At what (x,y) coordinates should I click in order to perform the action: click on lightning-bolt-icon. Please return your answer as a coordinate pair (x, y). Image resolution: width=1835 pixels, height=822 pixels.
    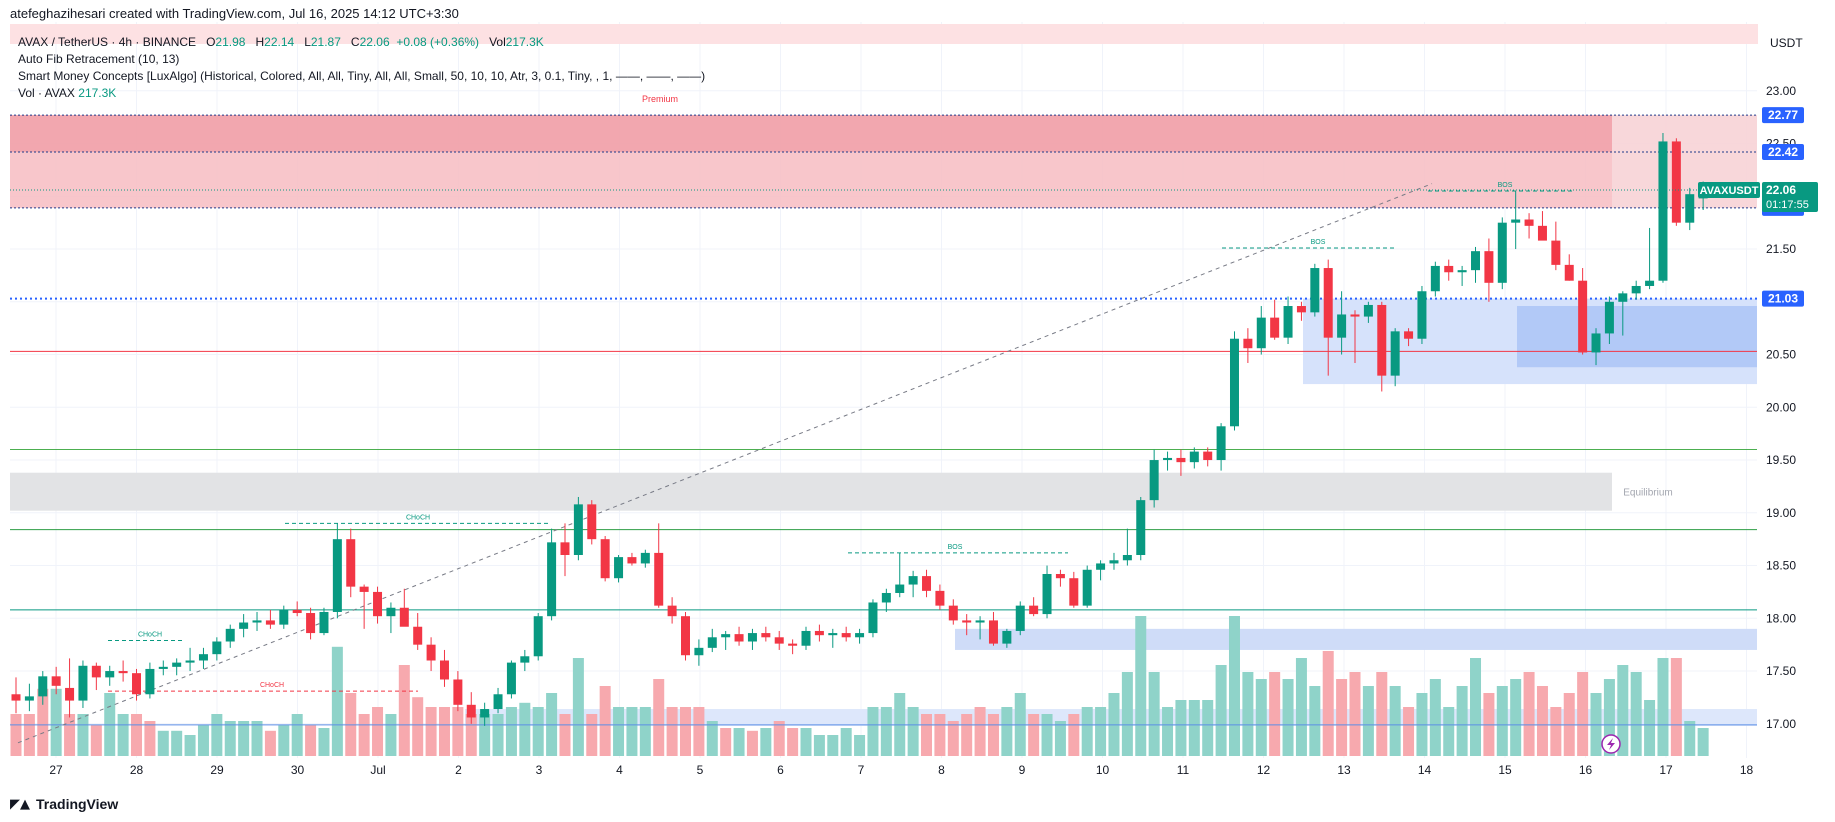
    Looking at the image, I should click on (1611, 744).